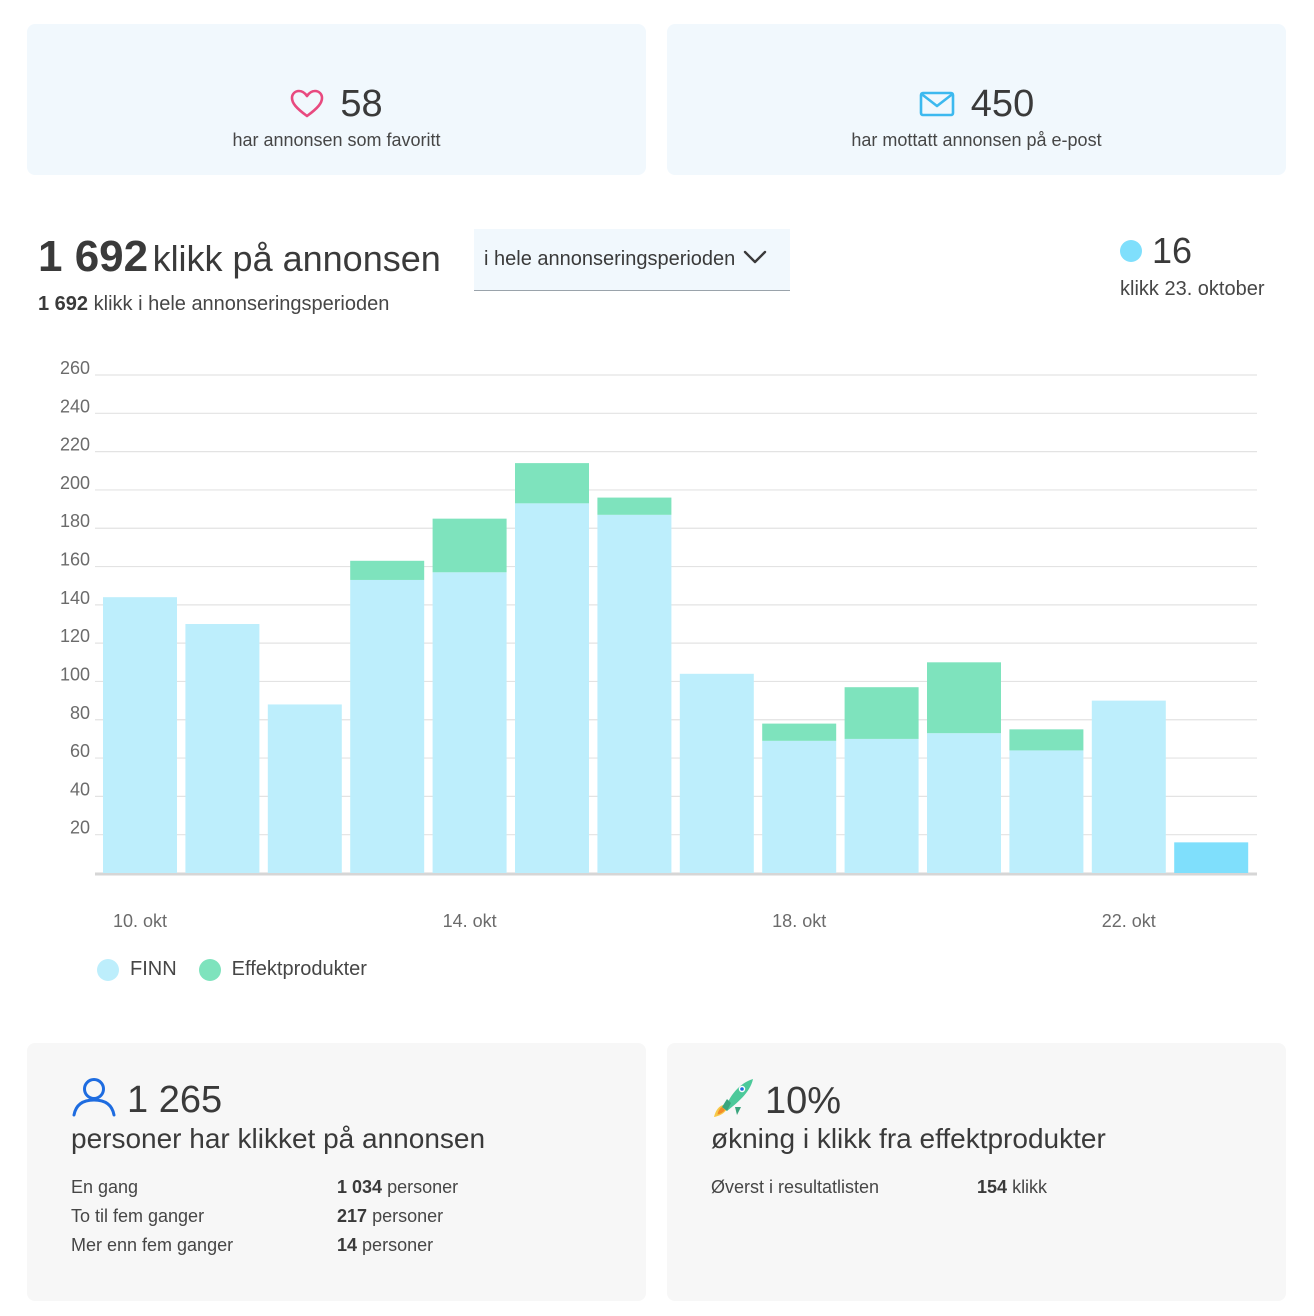 Image resolution: width=1314 pixels, height=1316 pixels. I want to click on hover-dot, so click(1131, 251).